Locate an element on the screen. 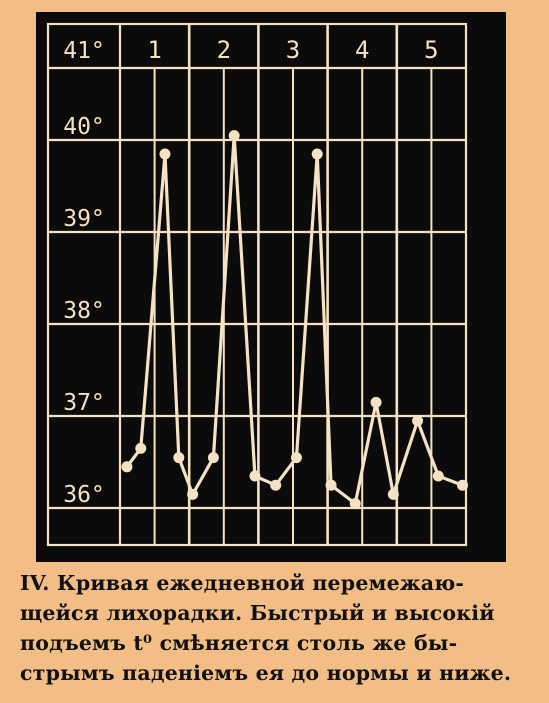 The height and width of the screenshot is (703, 549). day-label: 5 is located at coordinates (431, 50).